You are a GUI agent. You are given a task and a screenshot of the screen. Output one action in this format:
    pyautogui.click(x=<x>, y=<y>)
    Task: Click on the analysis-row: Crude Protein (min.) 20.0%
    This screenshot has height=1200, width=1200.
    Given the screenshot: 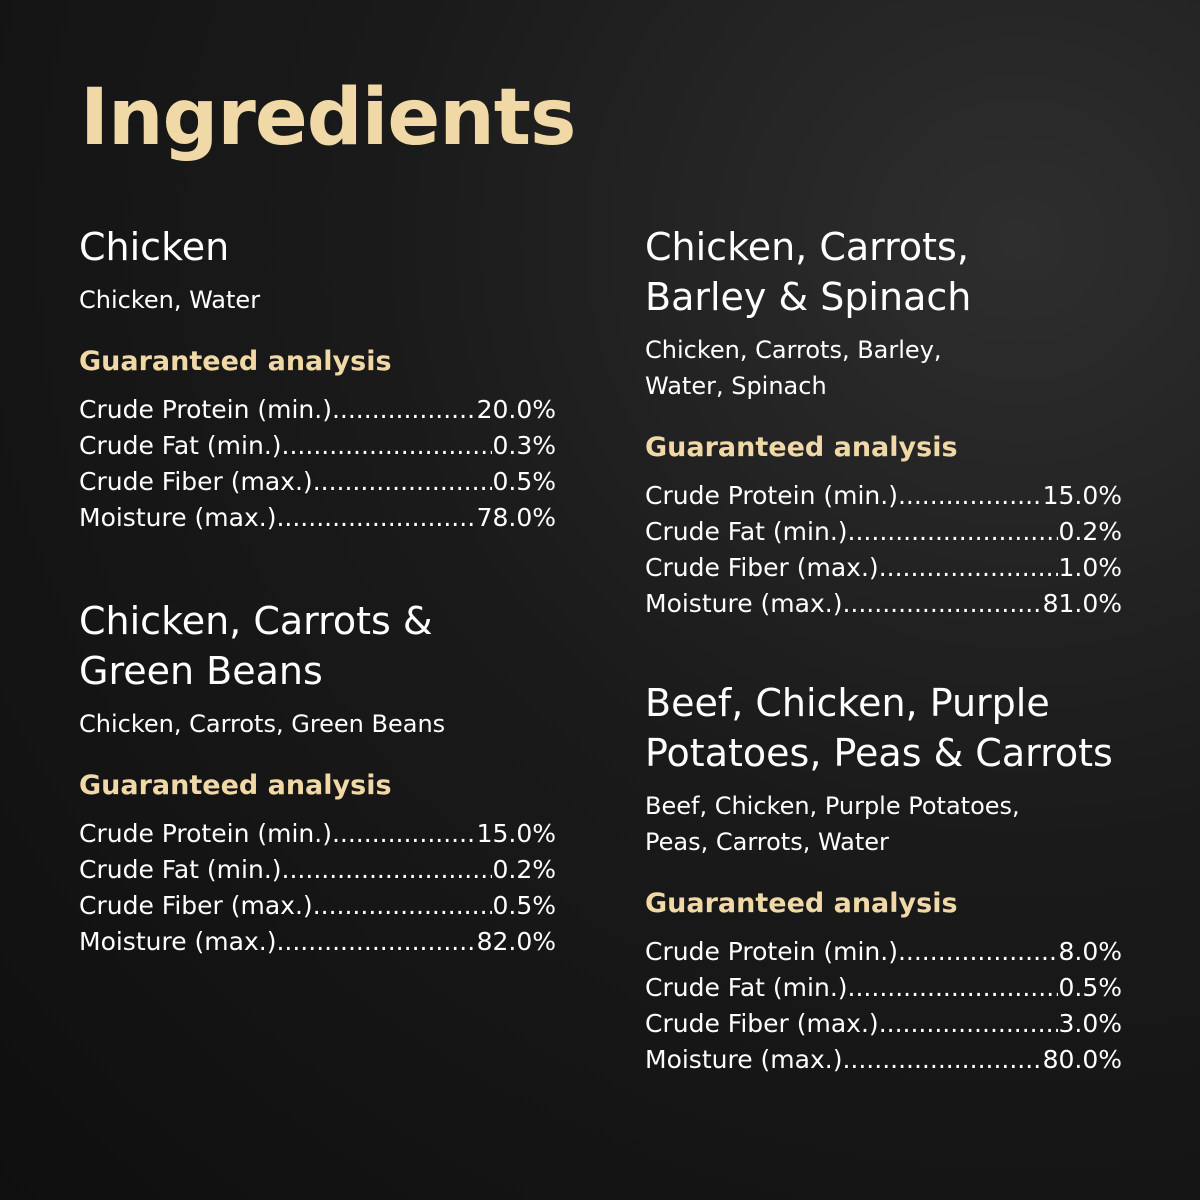 What is the action you would take?
    pyautogui.click(x=317, y=410)
    